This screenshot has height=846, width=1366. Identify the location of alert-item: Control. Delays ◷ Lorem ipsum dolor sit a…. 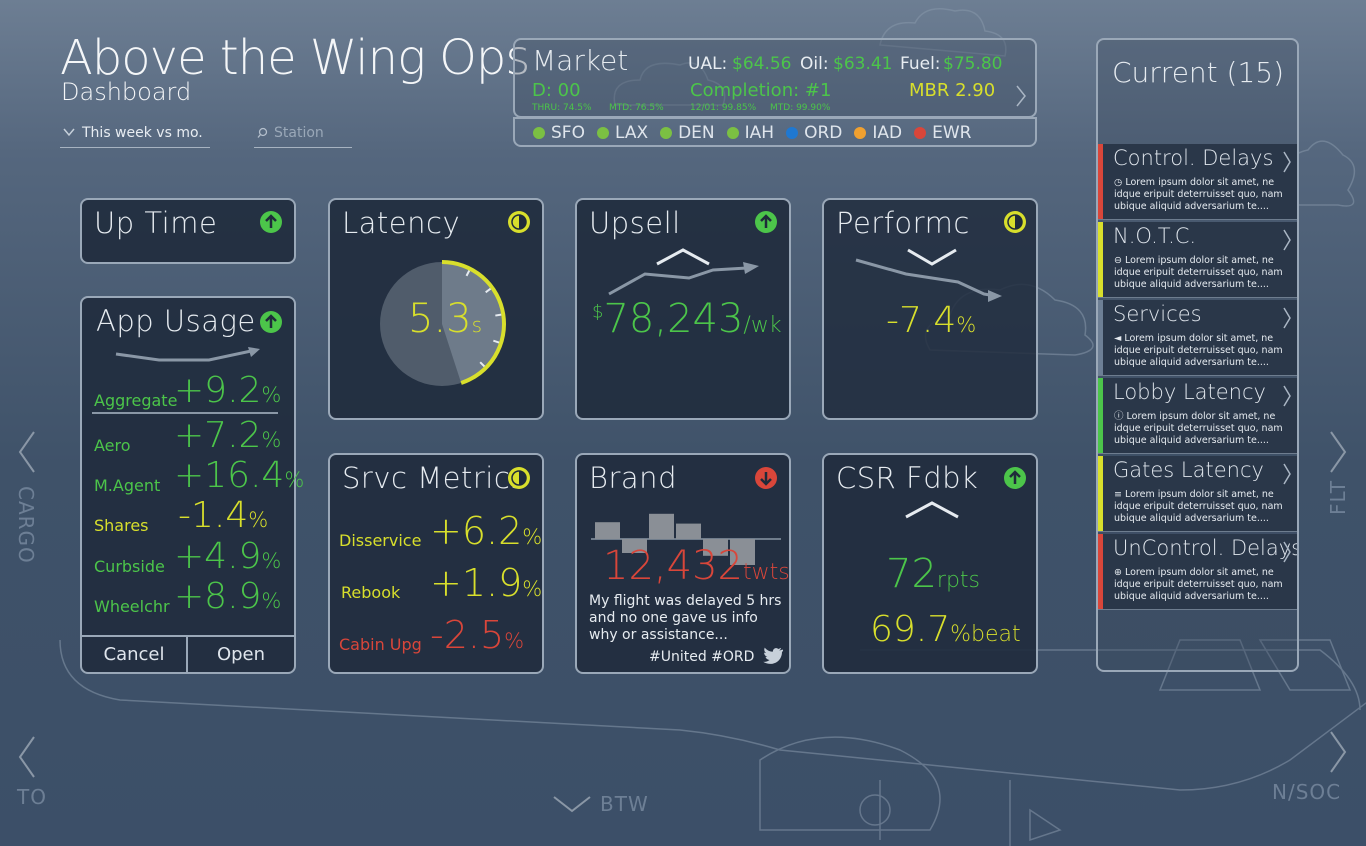
(1197, 182).